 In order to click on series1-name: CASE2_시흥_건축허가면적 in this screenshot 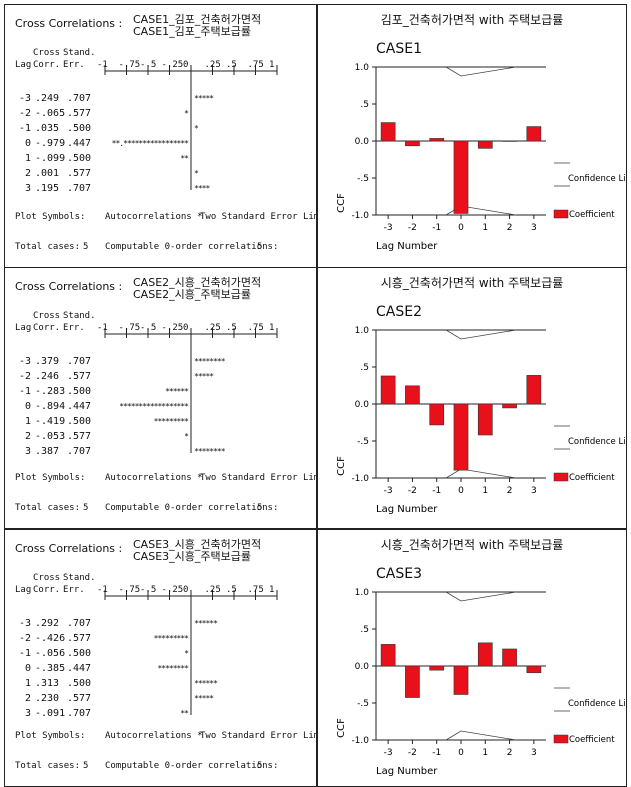, I will do `click(197, 282)`.